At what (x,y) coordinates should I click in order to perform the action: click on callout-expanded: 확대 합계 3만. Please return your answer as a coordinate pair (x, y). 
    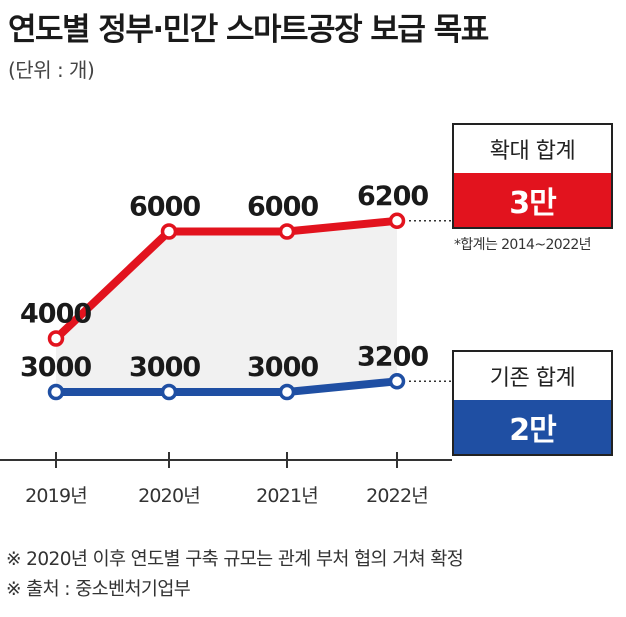
    Looking at the image, I should click on (532, 176).